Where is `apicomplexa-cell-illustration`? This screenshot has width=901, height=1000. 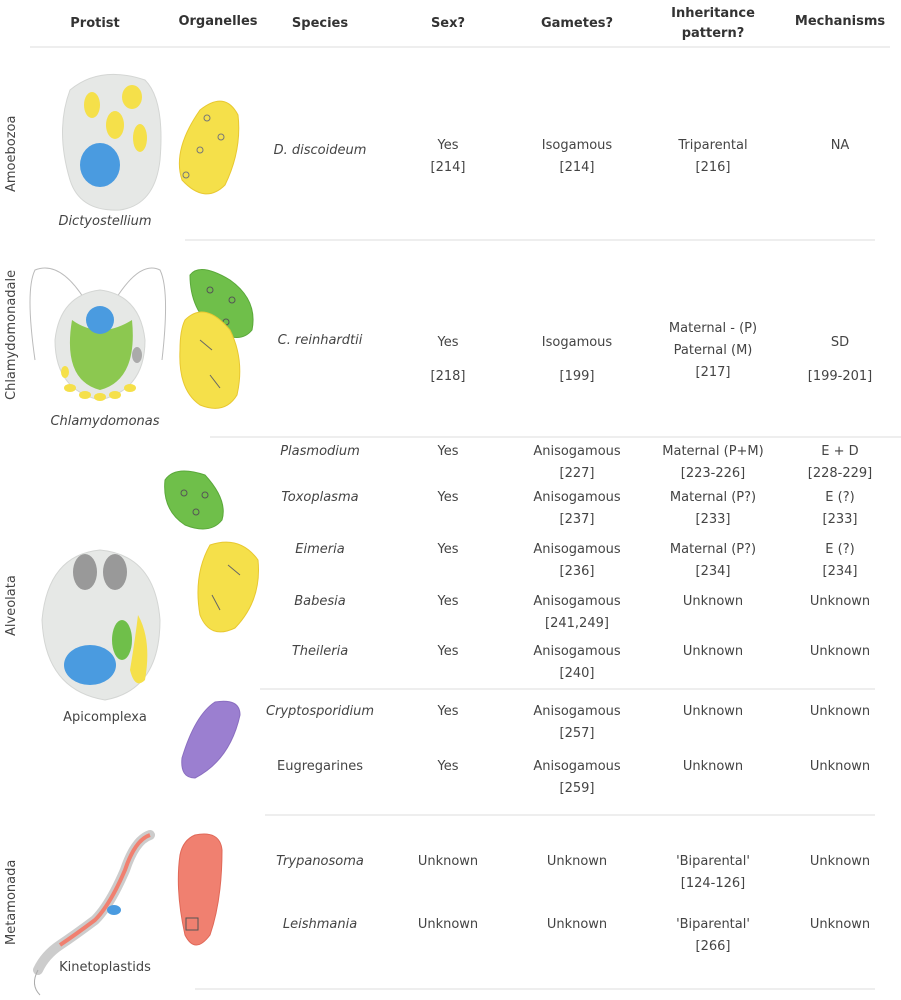
apicomplexa-cell-illustration is located at coordinates (101, 625).